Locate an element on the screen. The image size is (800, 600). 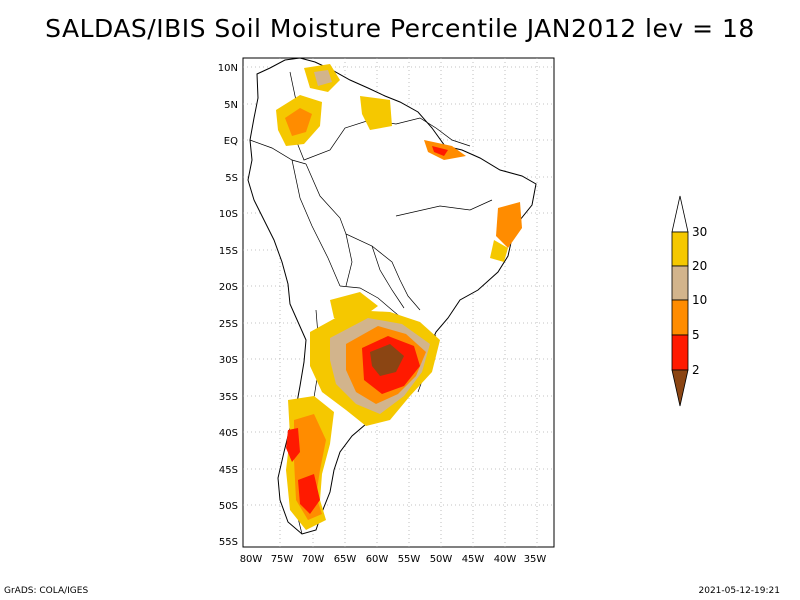
region-patagonia-chile is located at coordinates (293, 445).